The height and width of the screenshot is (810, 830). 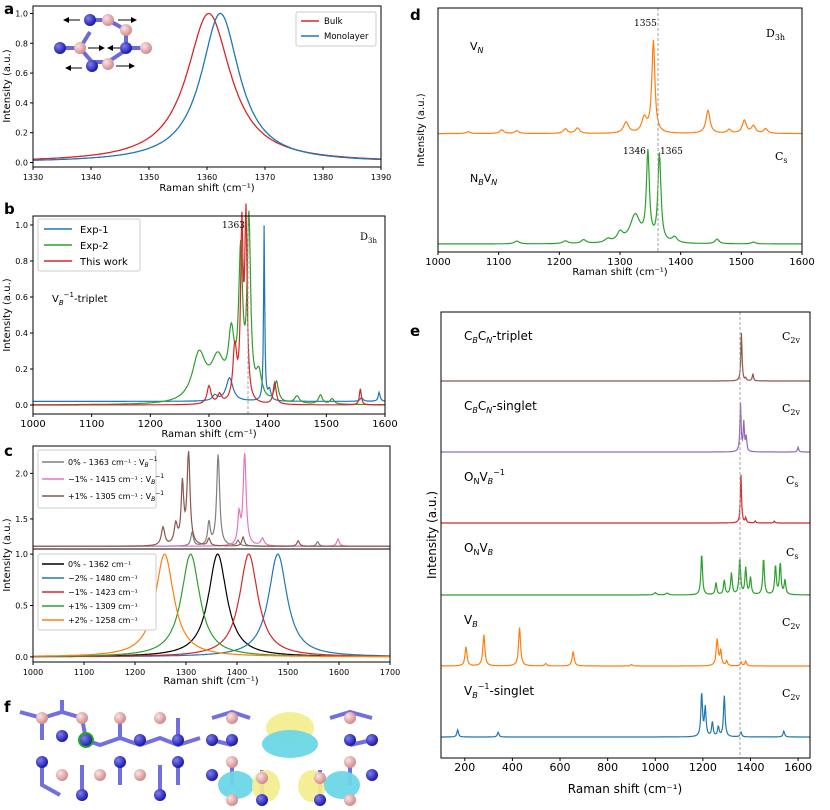 I want to click on panel-b-yticks: 0.0 0.2 0.4 0.6 0.8 1.0, so click(x=24, y=315).